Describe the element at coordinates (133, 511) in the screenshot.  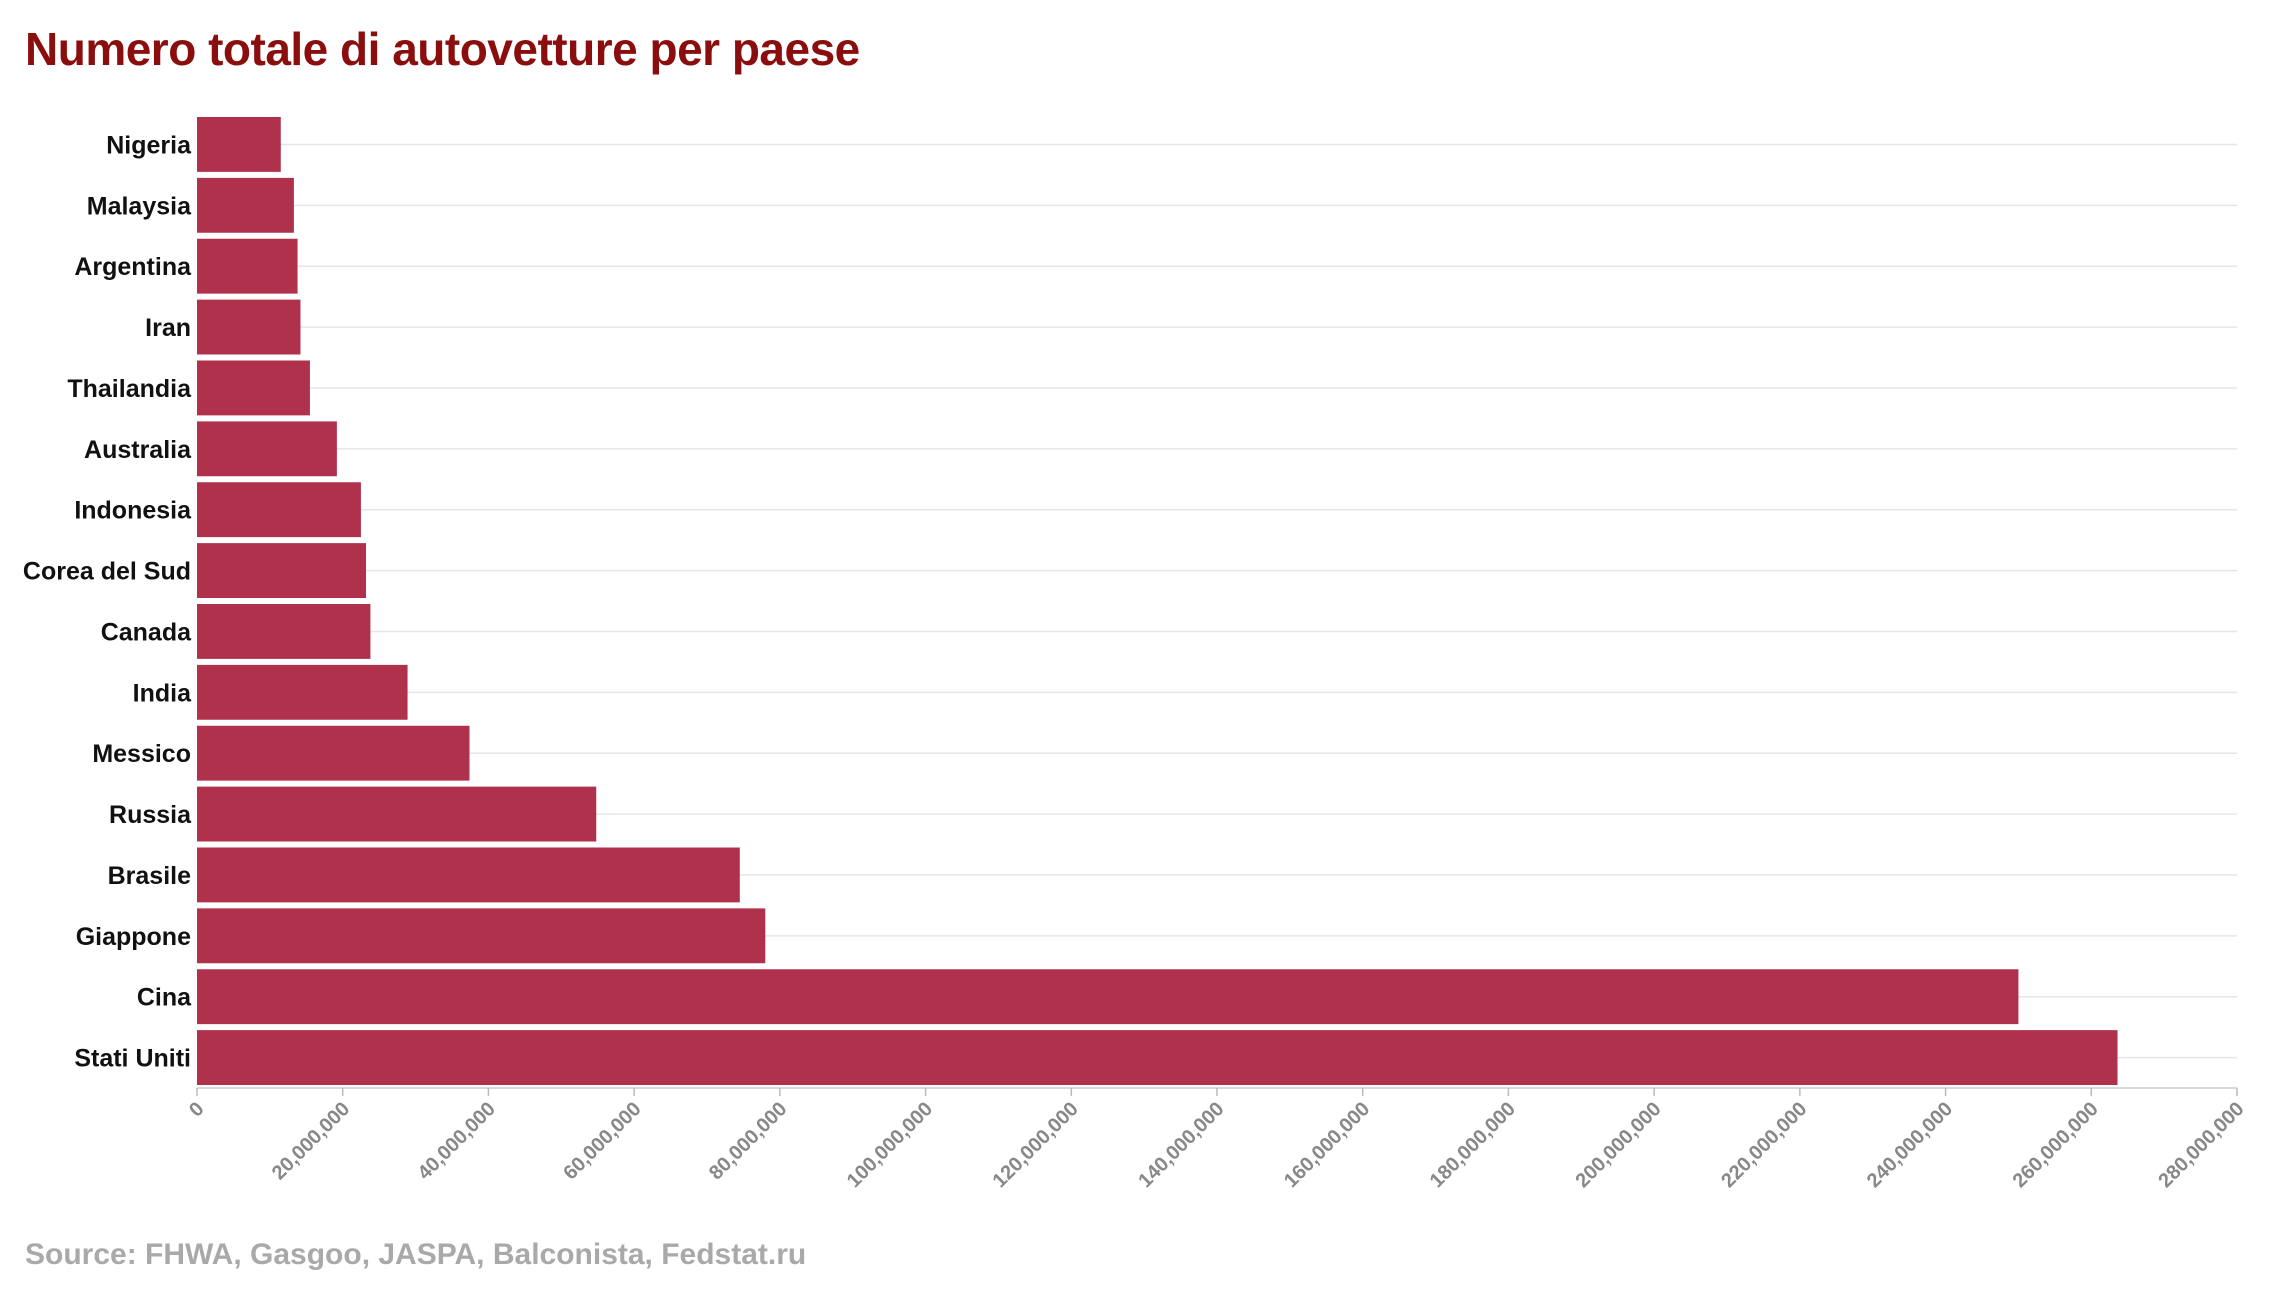
I see `category-label: Indonesia` at that location.